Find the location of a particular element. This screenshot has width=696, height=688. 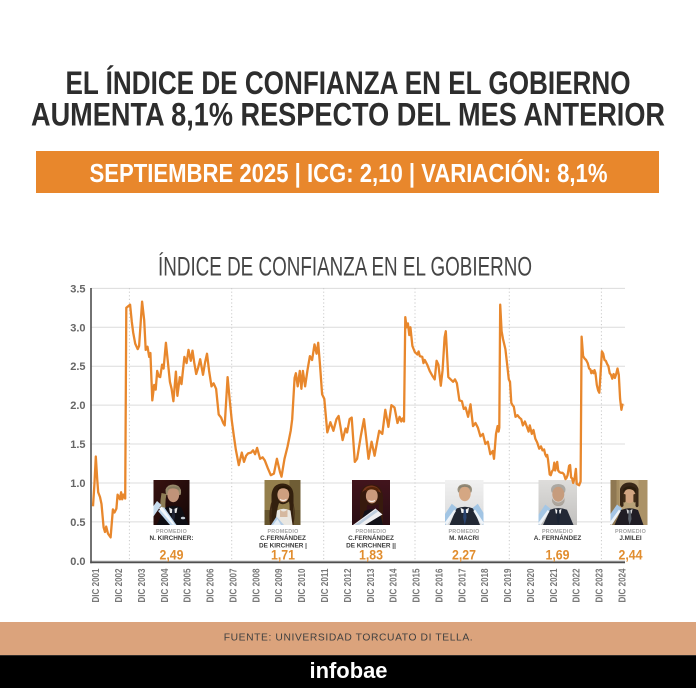

svg-text: 1,69 is located at coordinates (558, 555).